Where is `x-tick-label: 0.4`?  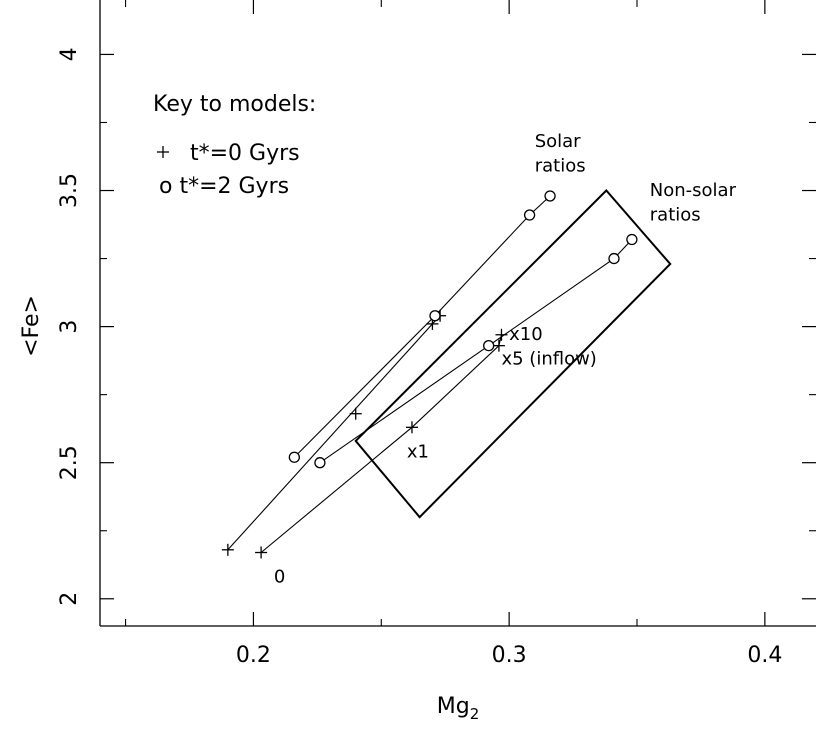
x-tick-label: 0.4 is located at coordinates (764, 655).